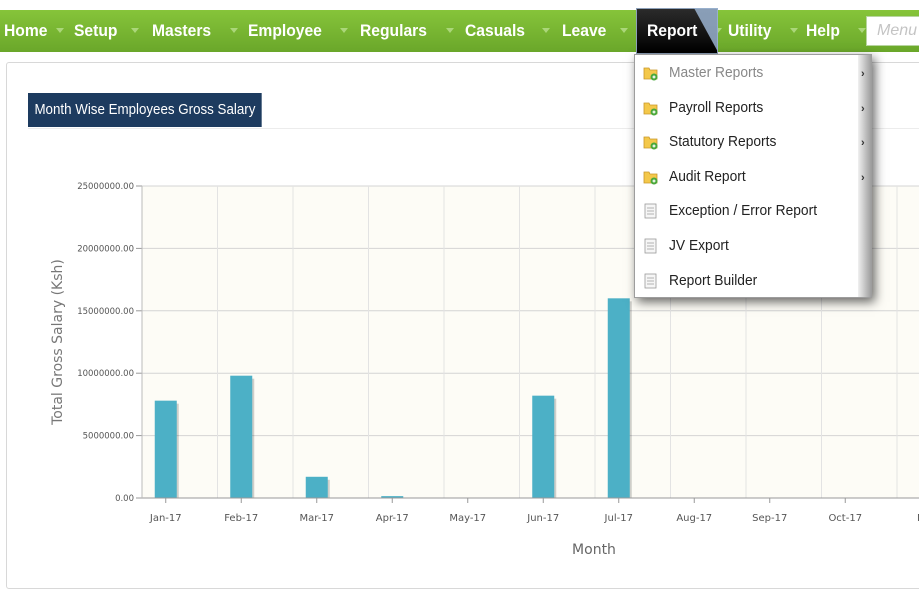  Describe the element at coordinates (145, 110) in the screenshot. I see `chart-title: Month Wise Employees Gross Salary` at that location.